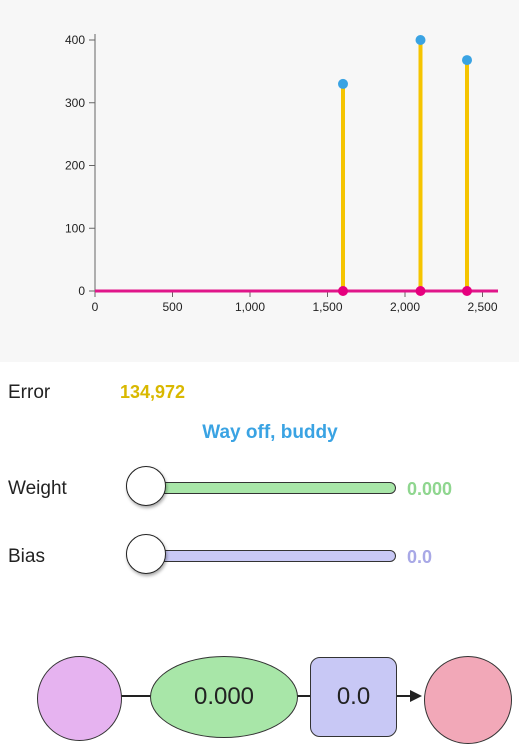 This screenshot has width=519, height=749. I want to click on input-node, so click(79, 698).